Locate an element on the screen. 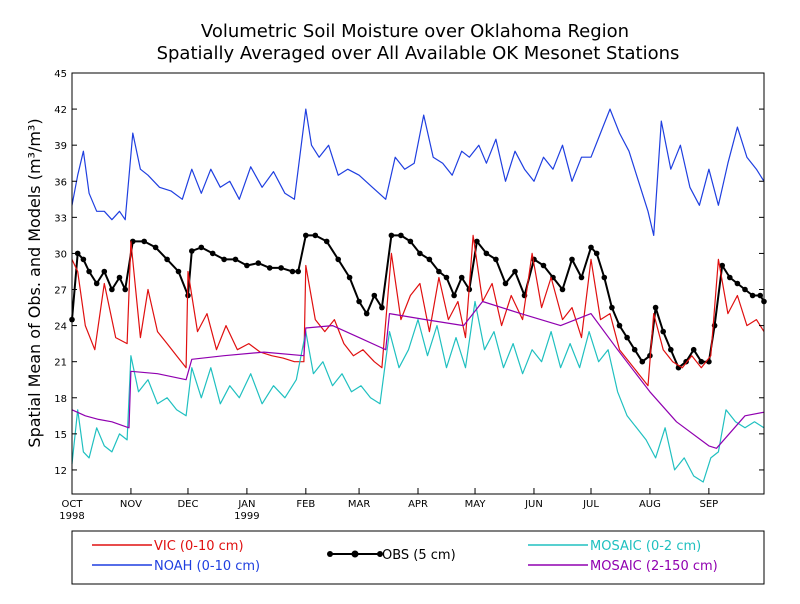  legend-label-obs-5-cm: OBS (5 cm) is located at coordinates (419, 555).